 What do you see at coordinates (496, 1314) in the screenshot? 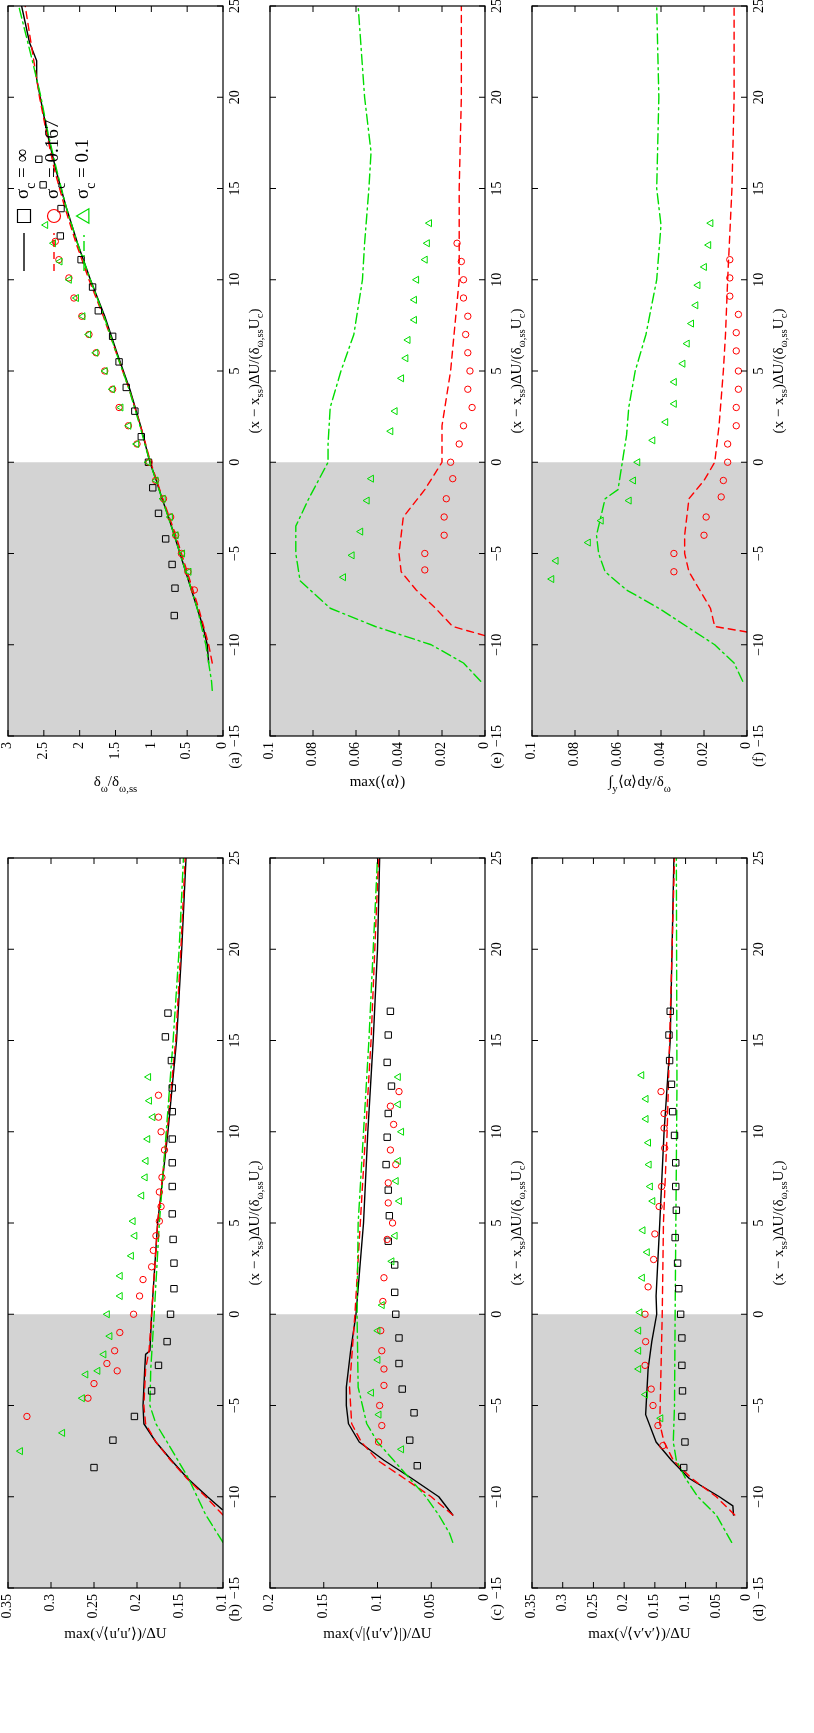
I see `y-tick-label: 0` at bounding box center [496, 1314].